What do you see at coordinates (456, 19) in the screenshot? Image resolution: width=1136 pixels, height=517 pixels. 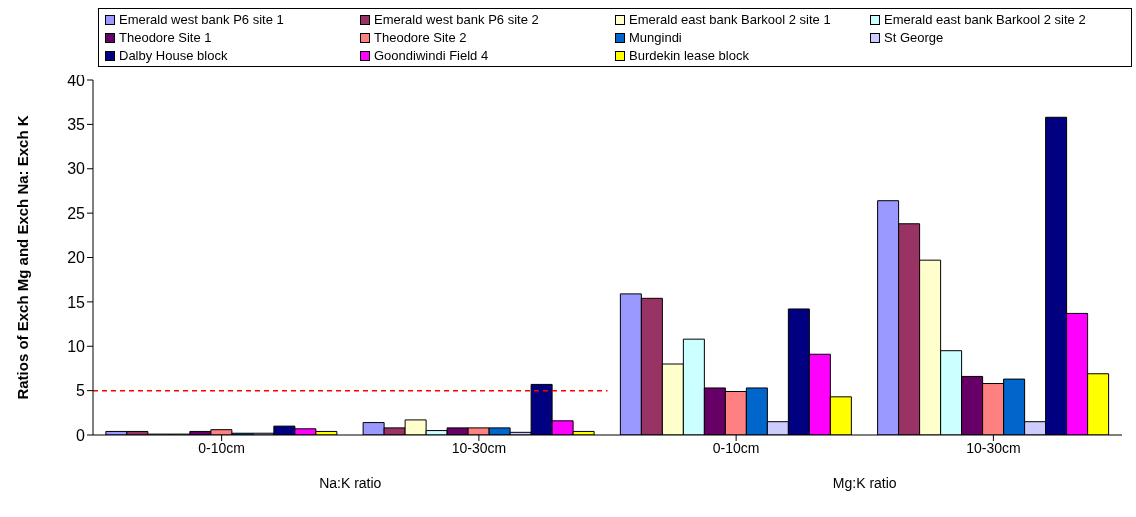 I see `legend-label: Emerald west bank P6 site 2` at bounding box center [456, 19].